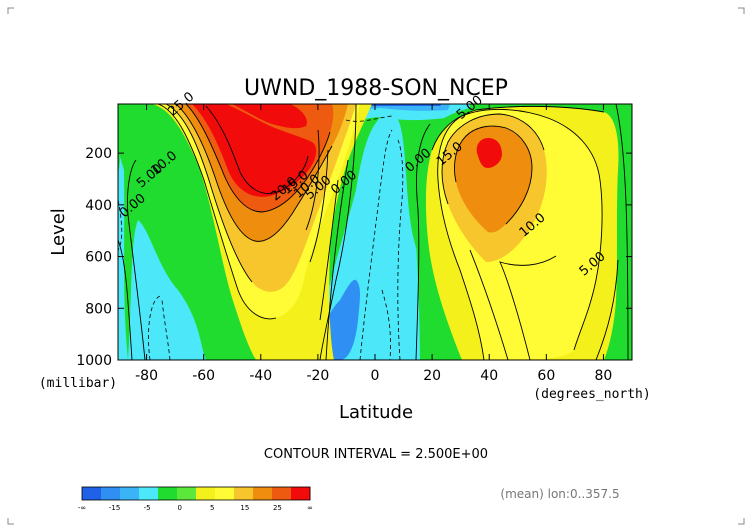 The height and width of the screenshot is (532, 752). What do you see at coordinates (98, 206) in the screenshot?
I see `y-tick-label: 400` at bounding box center [98, 206].